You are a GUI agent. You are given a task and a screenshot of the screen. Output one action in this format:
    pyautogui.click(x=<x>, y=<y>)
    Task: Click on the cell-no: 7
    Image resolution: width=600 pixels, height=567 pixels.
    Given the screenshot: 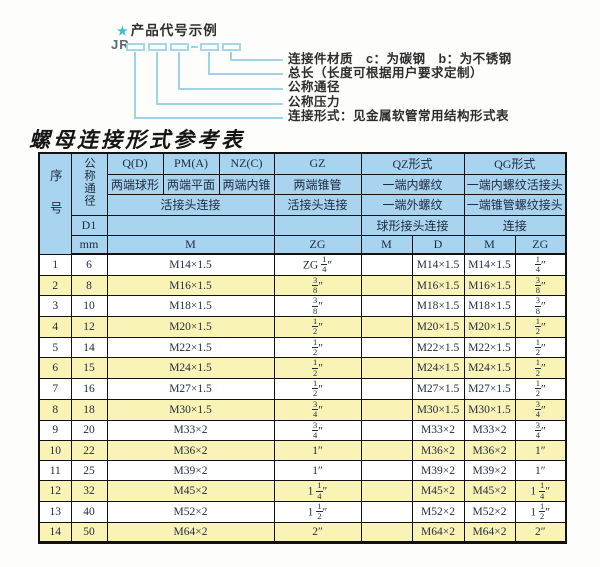 What is the action you would take?
    pyautogui.click(x=55, y=389)
    